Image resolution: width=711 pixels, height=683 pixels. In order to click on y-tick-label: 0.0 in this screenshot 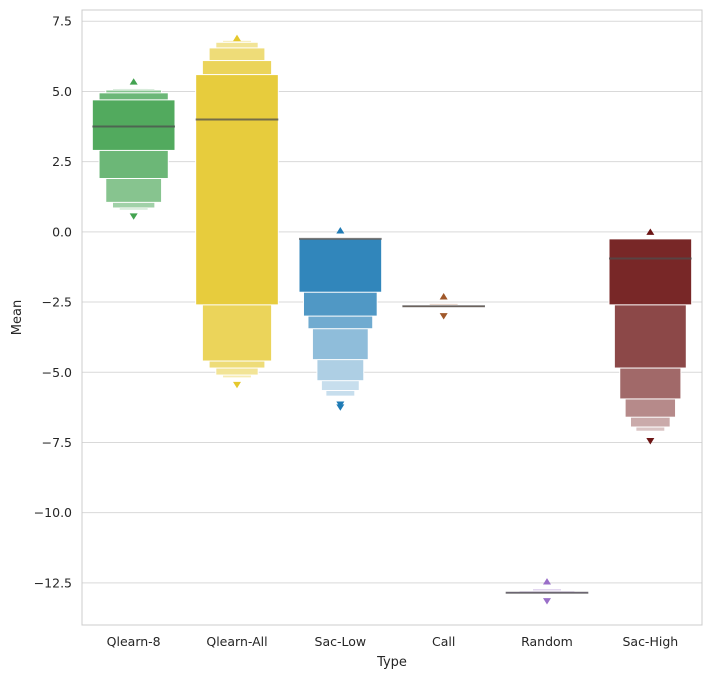, I will do `click(62, 231)`.